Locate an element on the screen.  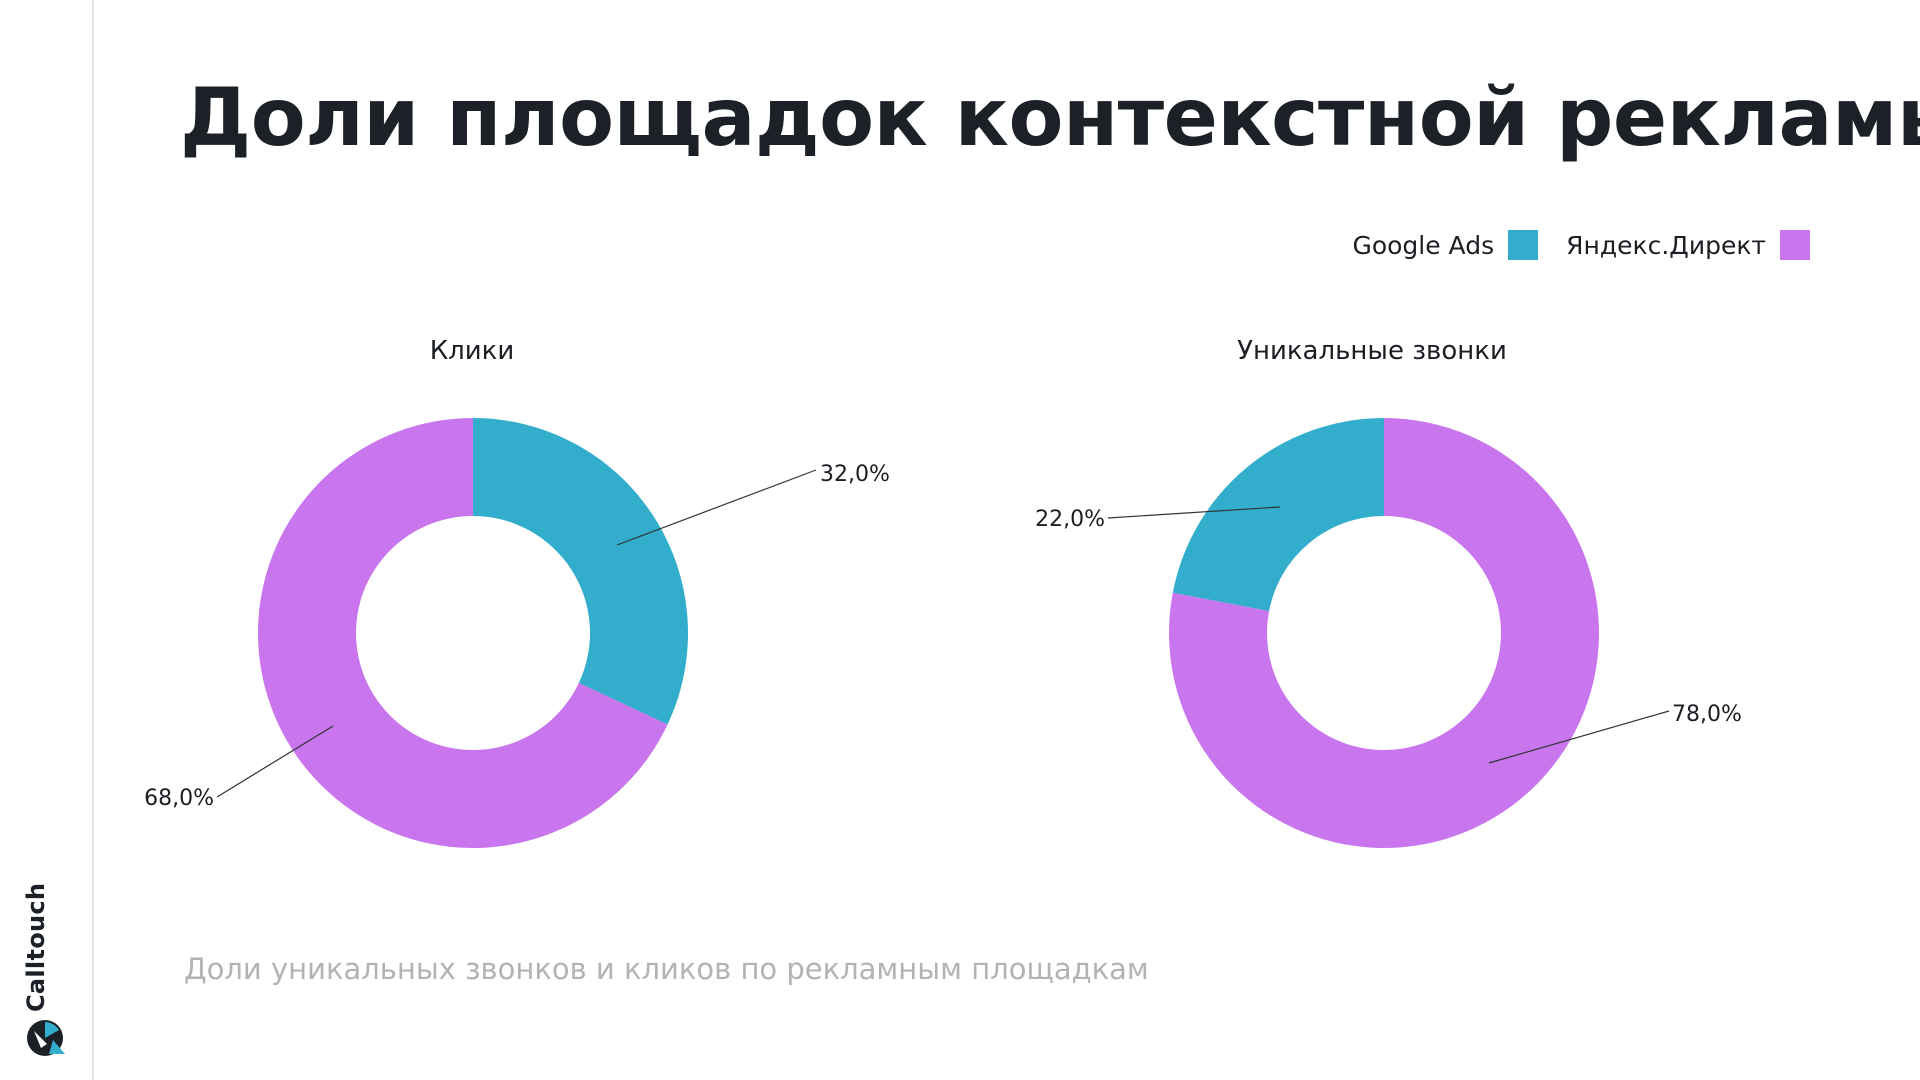
legend-item-yandex-direct: Яндекс.Директ is located at coordinates (1688, 245).